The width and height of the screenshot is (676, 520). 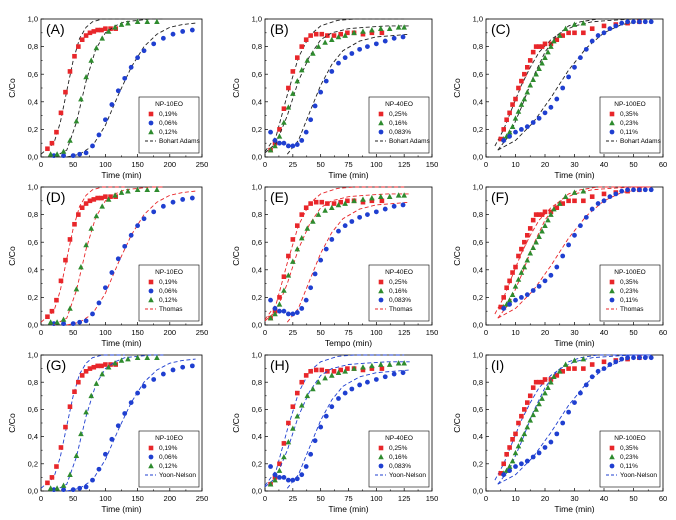 I want to click on legend-model-label: Bohart Adams, so click(x=641, y=141).